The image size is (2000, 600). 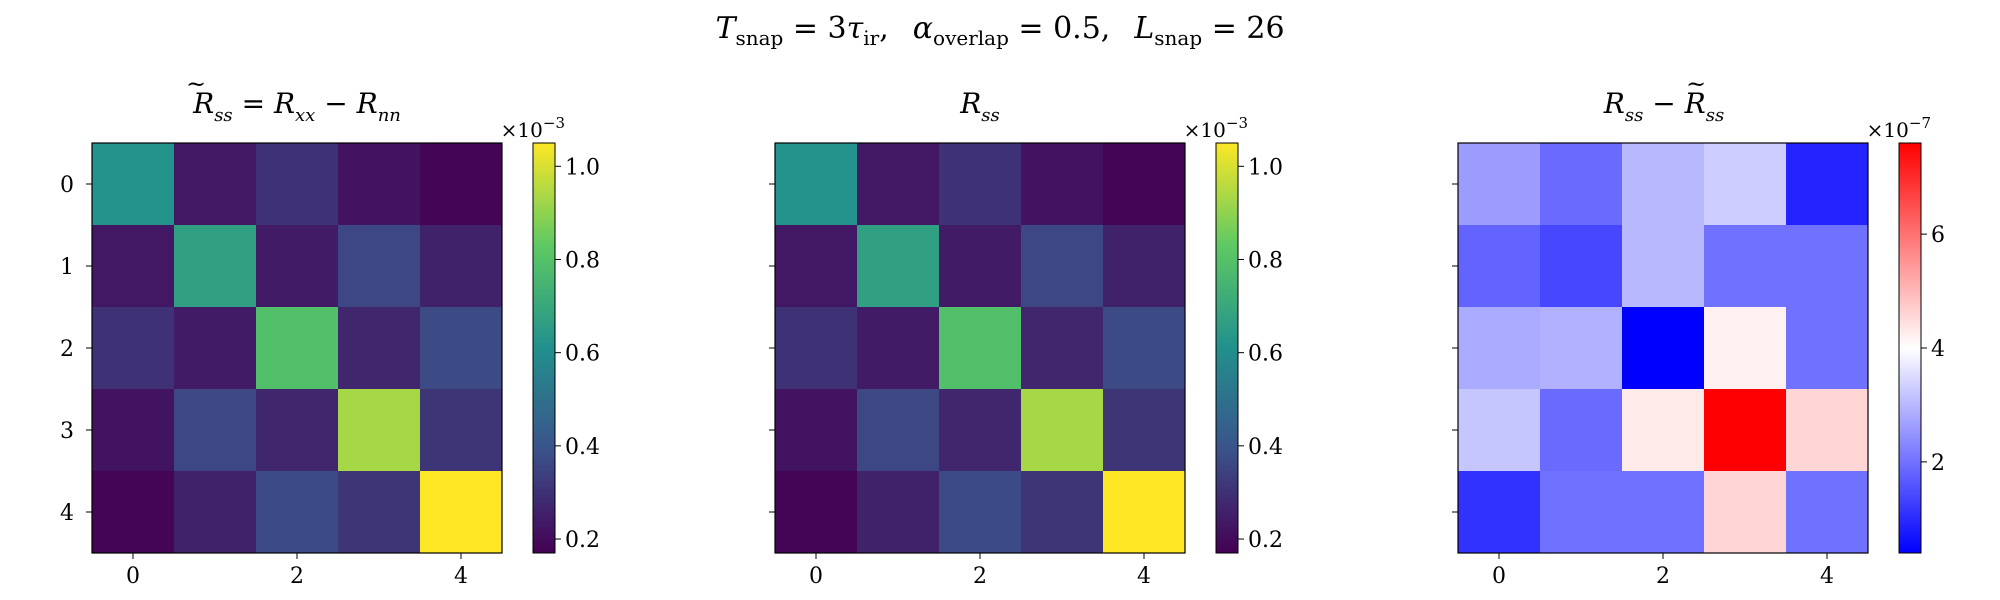 I want to click on panel-2-title-tilde: ~, so click(x=1696, y=84).